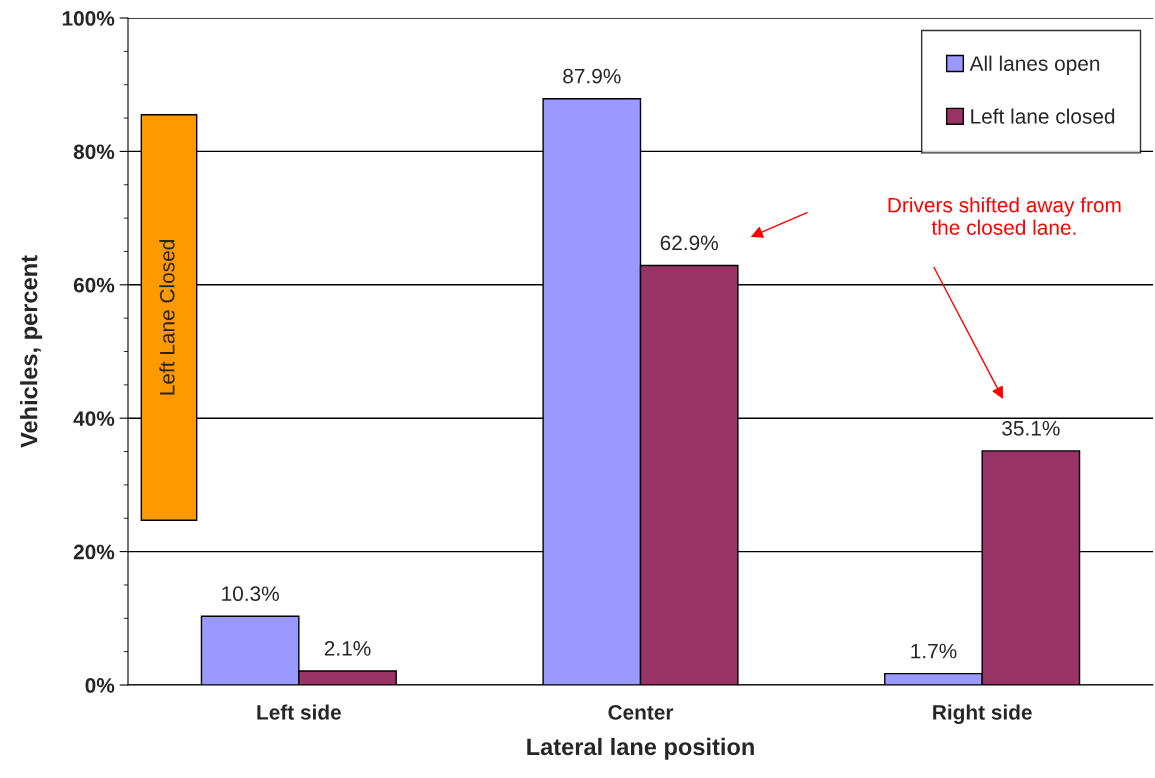 This screenshot has height=778, width=1155. Describe the element at coordinates (641, 712) in the screenshot. I see `x-tick-label: Center` at that location.